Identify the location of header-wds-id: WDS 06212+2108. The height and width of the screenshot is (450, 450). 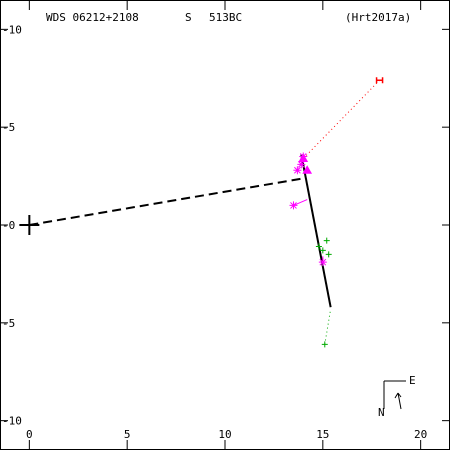
(92, 17).